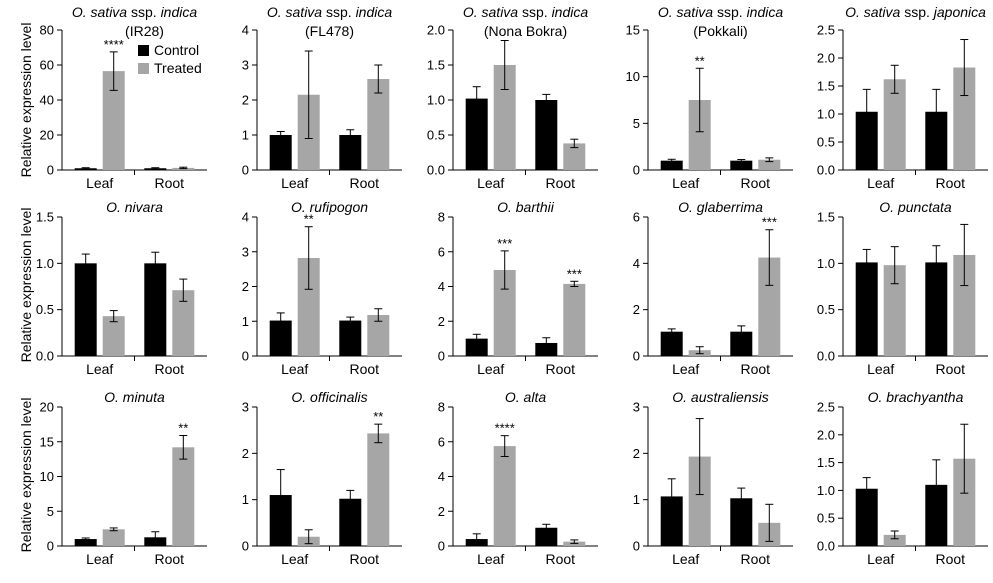 The width and height of the screenshot is (993, 583). Describe the element at coordinates (143, 68) in the screenshot. I see `legend-swatch-treated` at that location.